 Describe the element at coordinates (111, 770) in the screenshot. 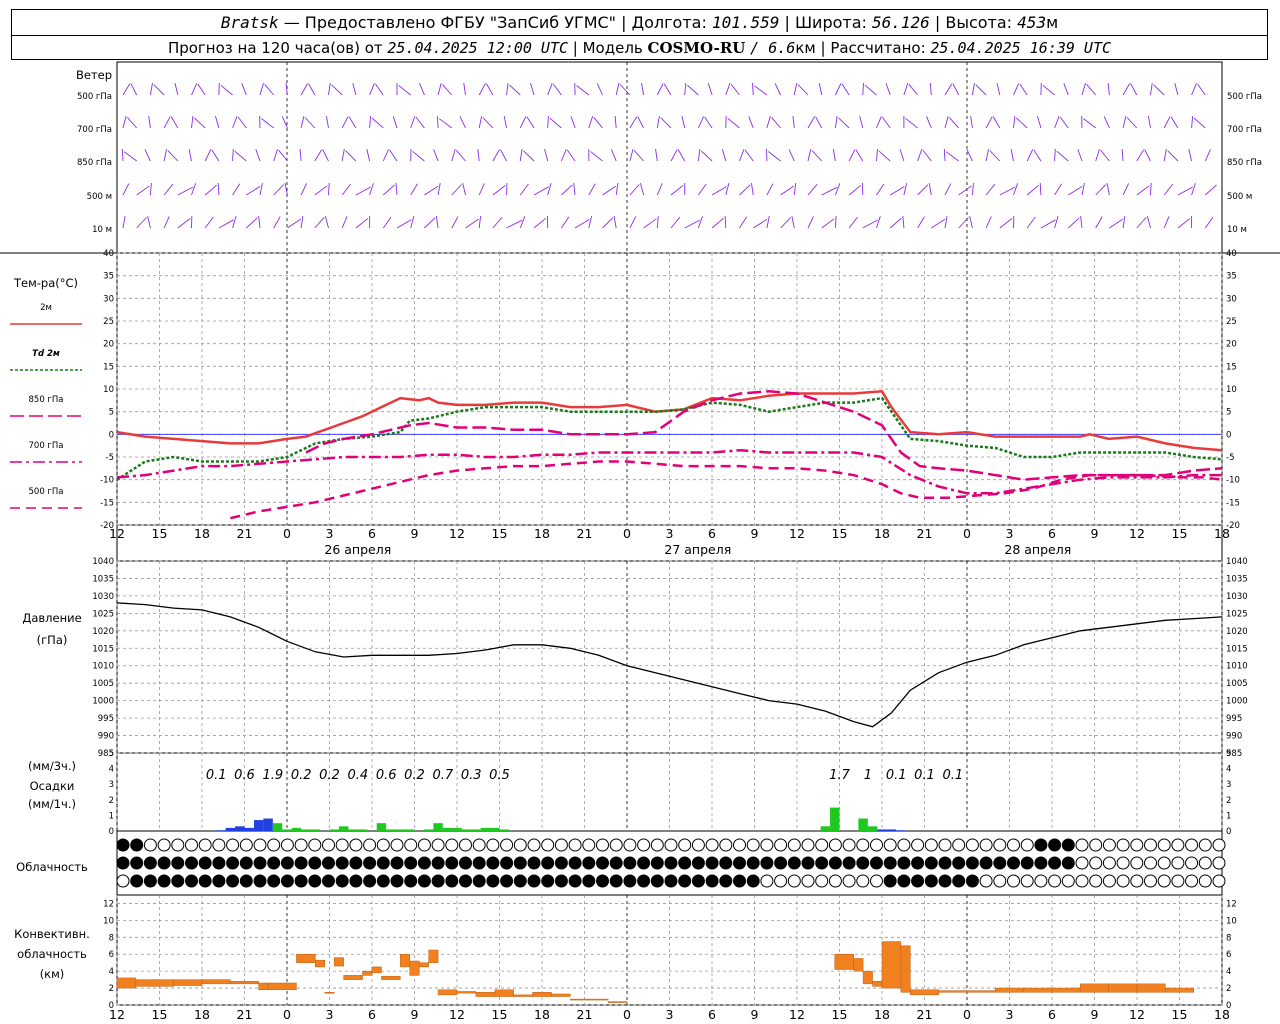

I see `y-tick-label: 4` at that location.